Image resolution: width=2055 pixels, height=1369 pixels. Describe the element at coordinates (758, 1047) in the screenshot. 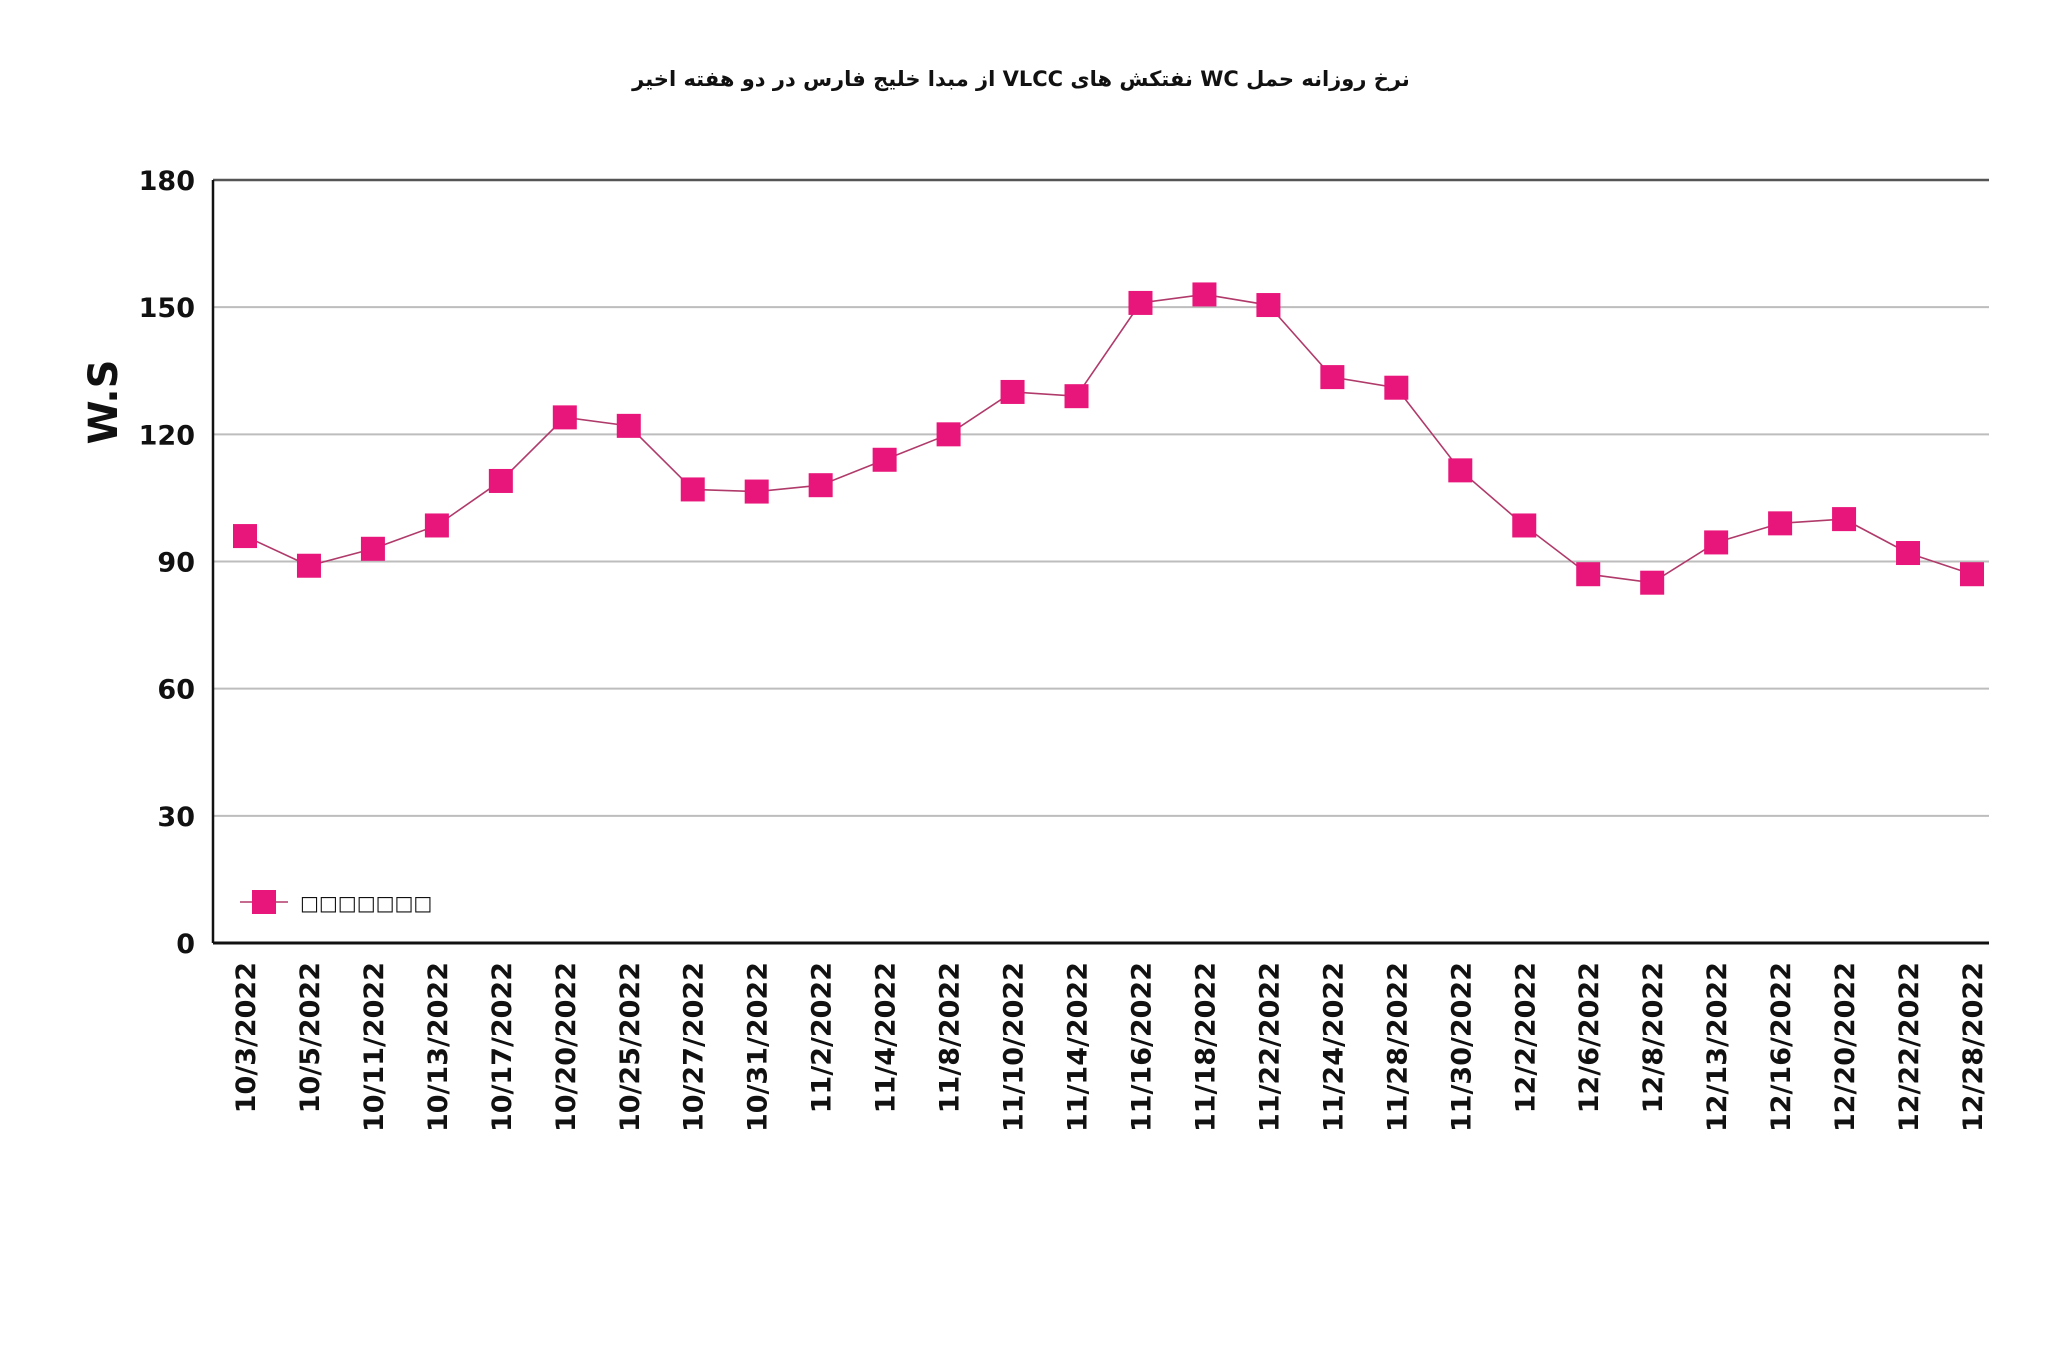

I see `x-tick-label: 10/31/2022` at that location.